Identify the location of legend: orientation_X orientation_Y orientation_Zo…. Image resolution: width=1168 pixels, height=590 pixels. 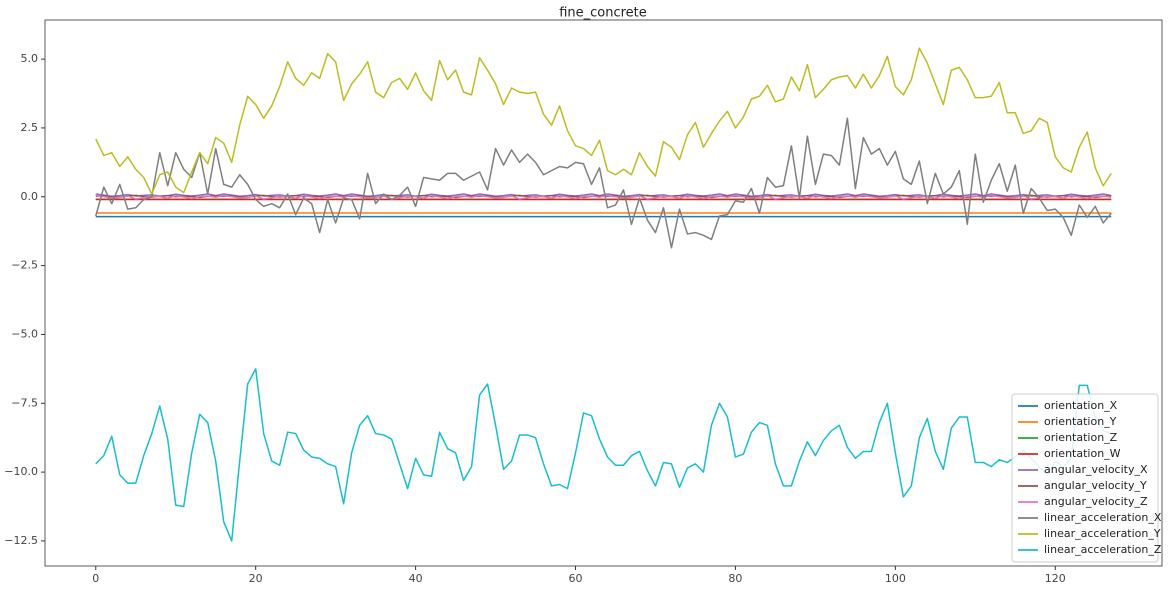
(1086, 478).